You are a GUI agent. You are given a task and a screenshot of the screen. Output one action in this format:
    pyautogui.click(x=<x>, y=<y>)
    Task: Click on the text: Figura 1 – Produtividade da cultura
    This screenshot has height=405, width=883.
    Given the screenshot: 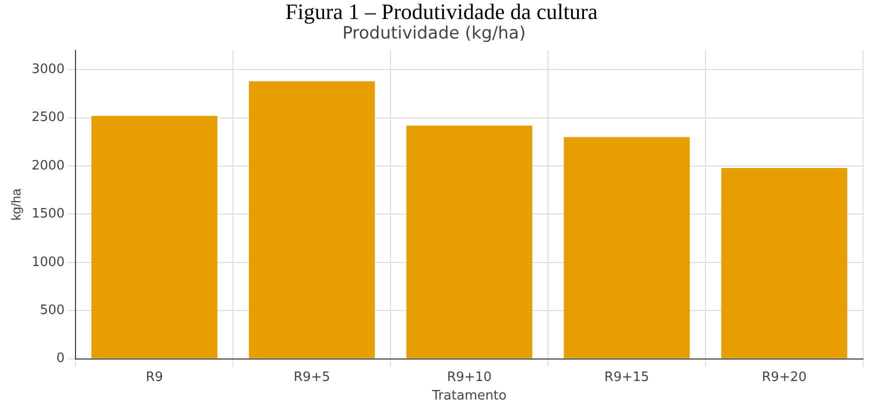 What is the action you would take?
    pyautogui.click(x=441, y=12)
    